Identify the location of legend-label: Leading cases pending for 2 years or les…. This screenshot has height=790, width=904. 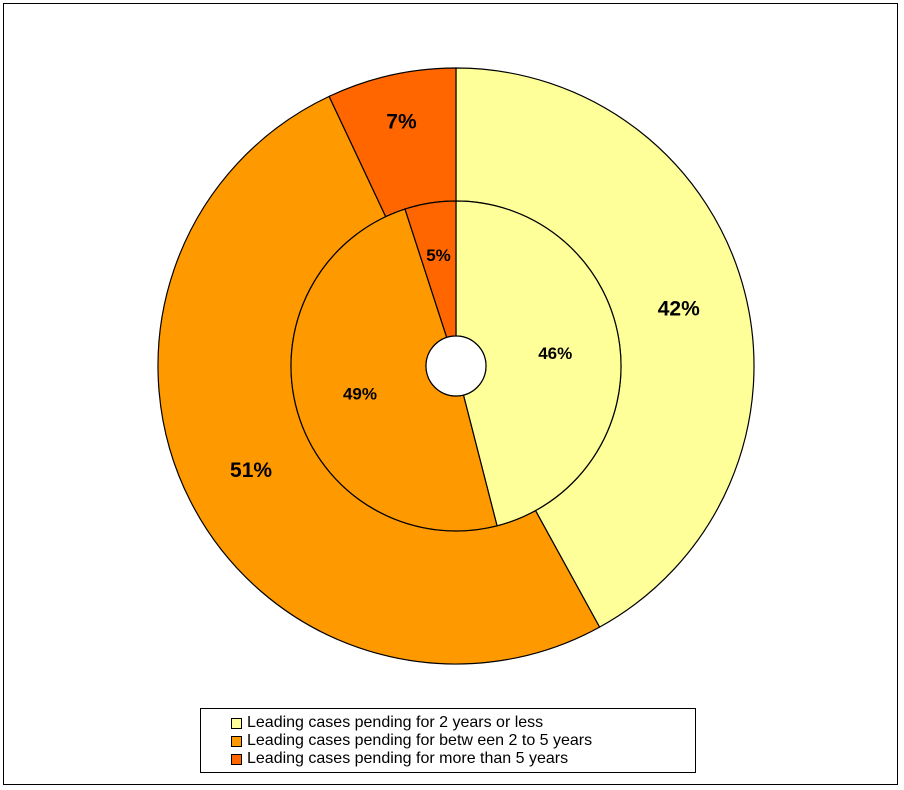
(395, 722).